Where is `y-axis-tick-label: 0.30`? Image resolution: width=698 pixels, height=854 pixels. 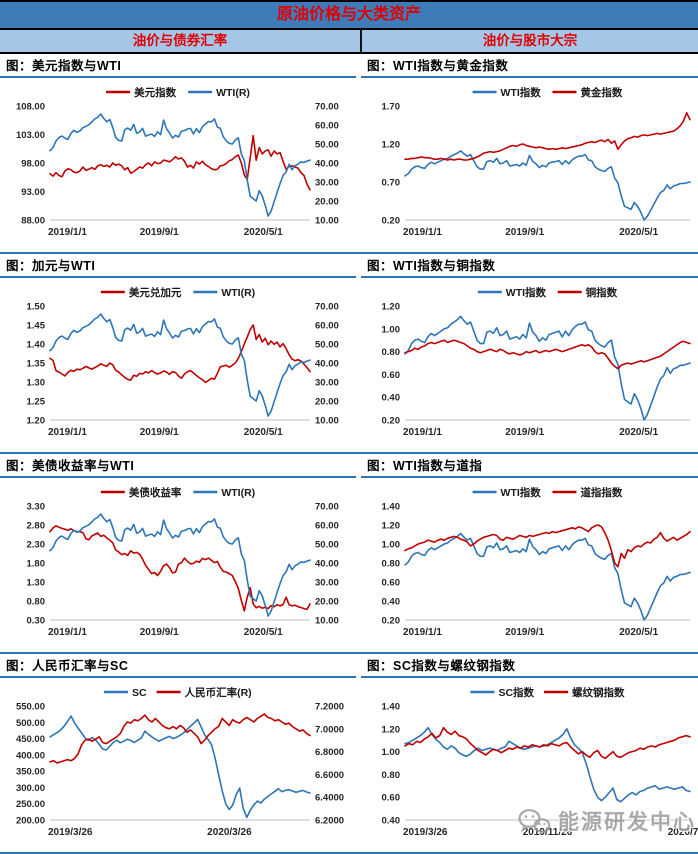
y-axis-tick-label: 0.30 is located at coordinates (36, 621).